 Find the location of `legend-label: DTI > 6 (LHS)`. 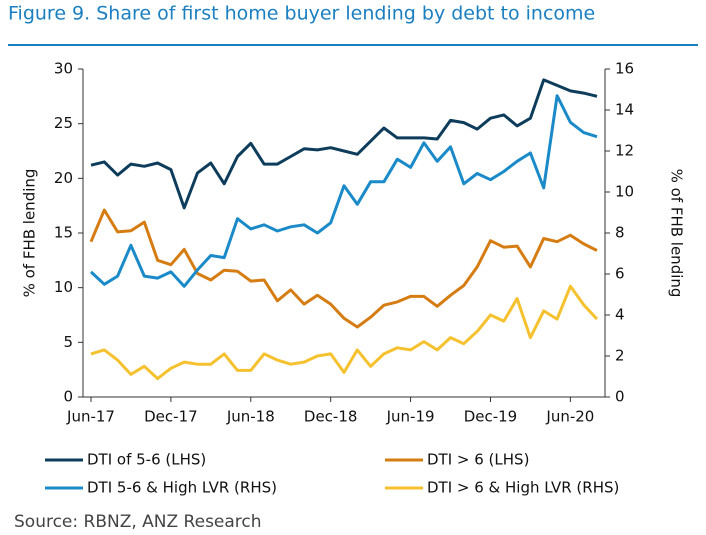

legend-label: DTI > 6 (LHS) is located at coordinates (478, 460).